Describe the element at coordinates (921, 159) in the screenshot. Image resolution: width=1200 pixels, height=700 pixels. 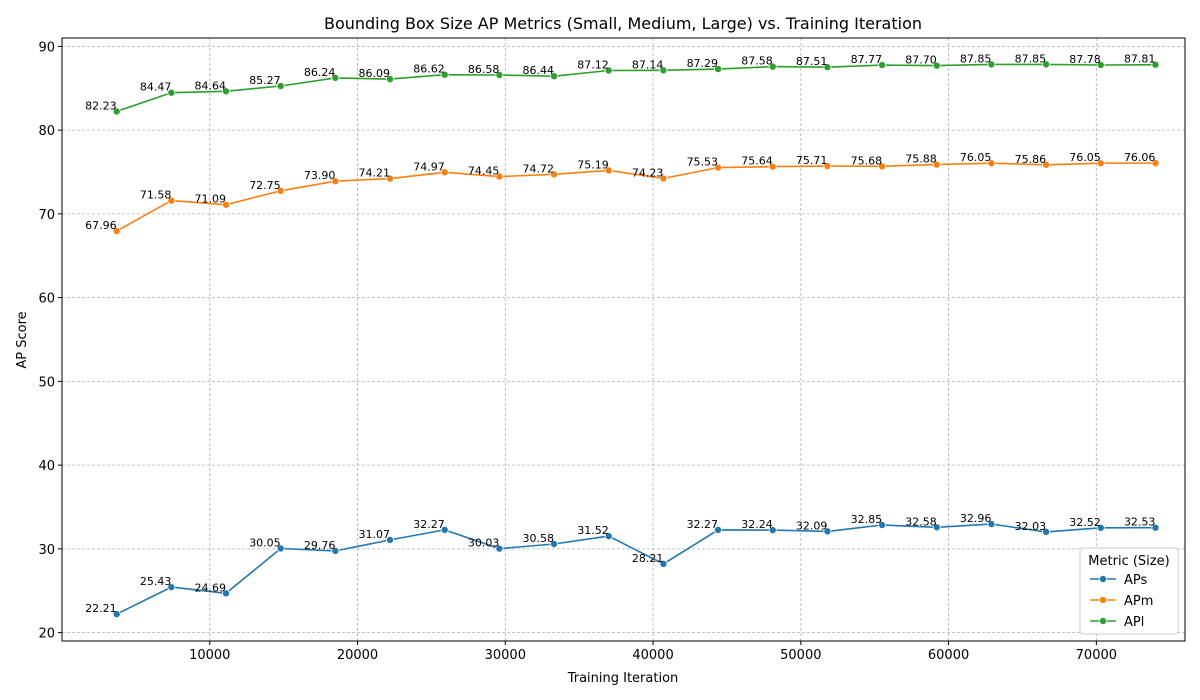
I see `data-label-apm: 75.88` at that location.